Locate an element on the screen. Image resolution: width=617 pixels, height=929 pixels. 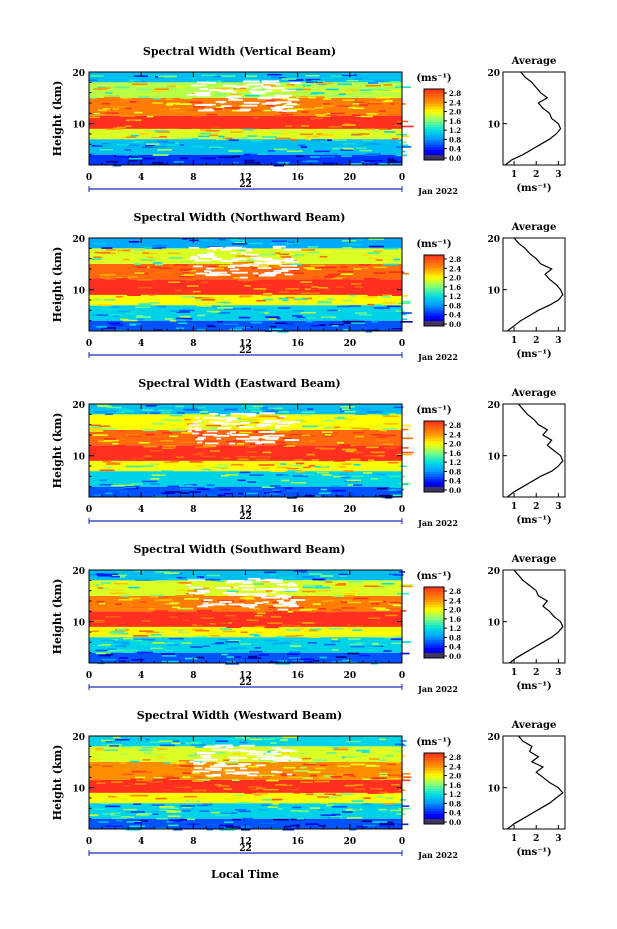
colorbar-tick-label: 1.2 is located at coordinates (455, 462).